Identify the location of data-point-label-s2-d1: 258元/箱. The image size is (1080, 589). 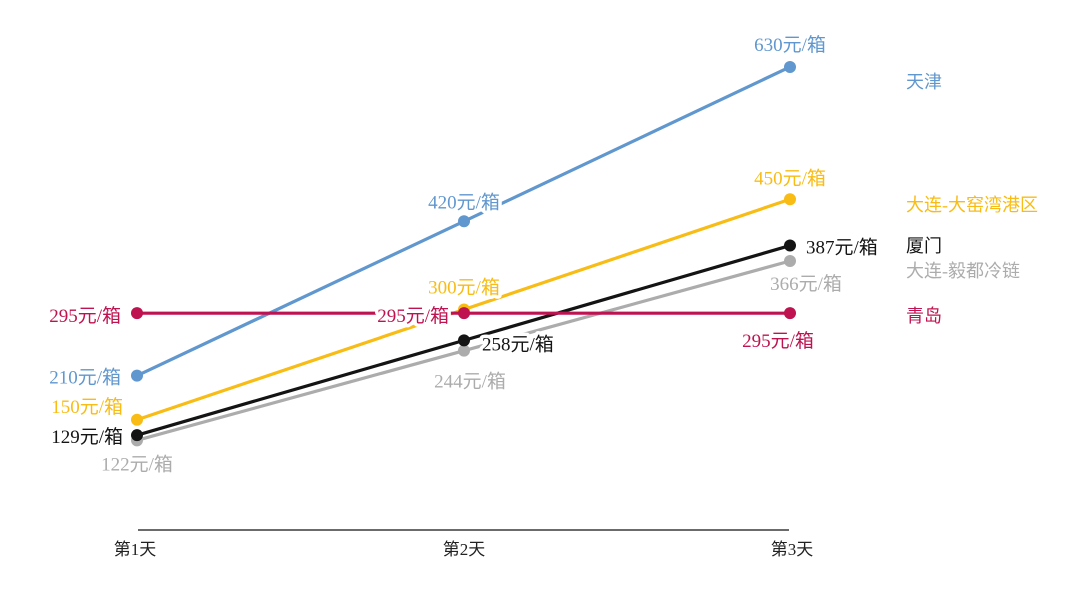
(518, 344).